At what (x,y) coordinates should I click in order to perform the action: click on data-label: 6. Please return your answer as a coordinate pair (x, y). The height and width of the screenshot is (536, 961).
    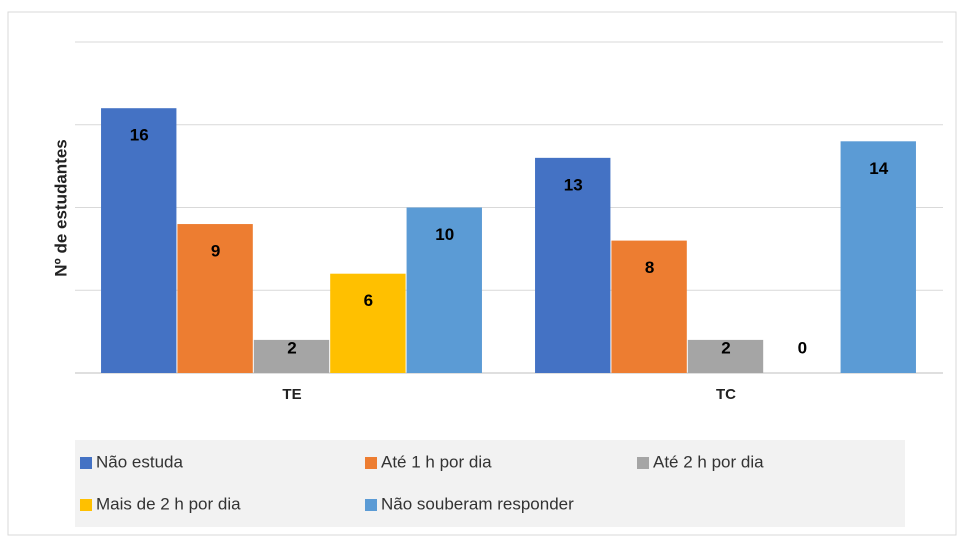
    Looking at the image, I should click on (368, 300).